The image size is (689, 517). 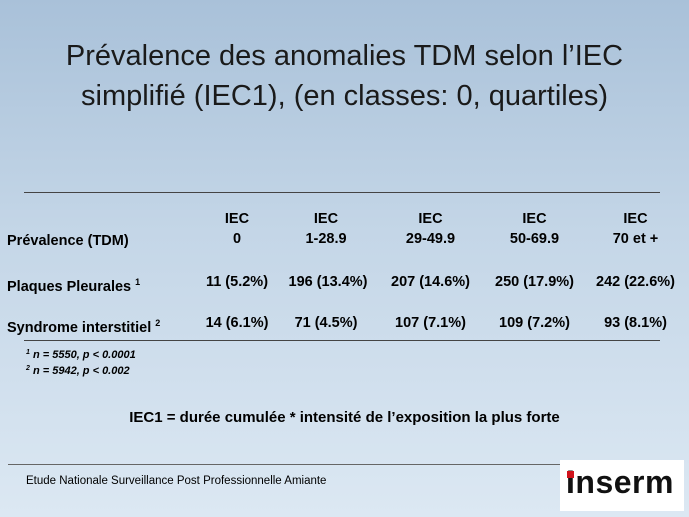 I want to click on table-cell: 109 (7.2%), so click(x=534, y=323).